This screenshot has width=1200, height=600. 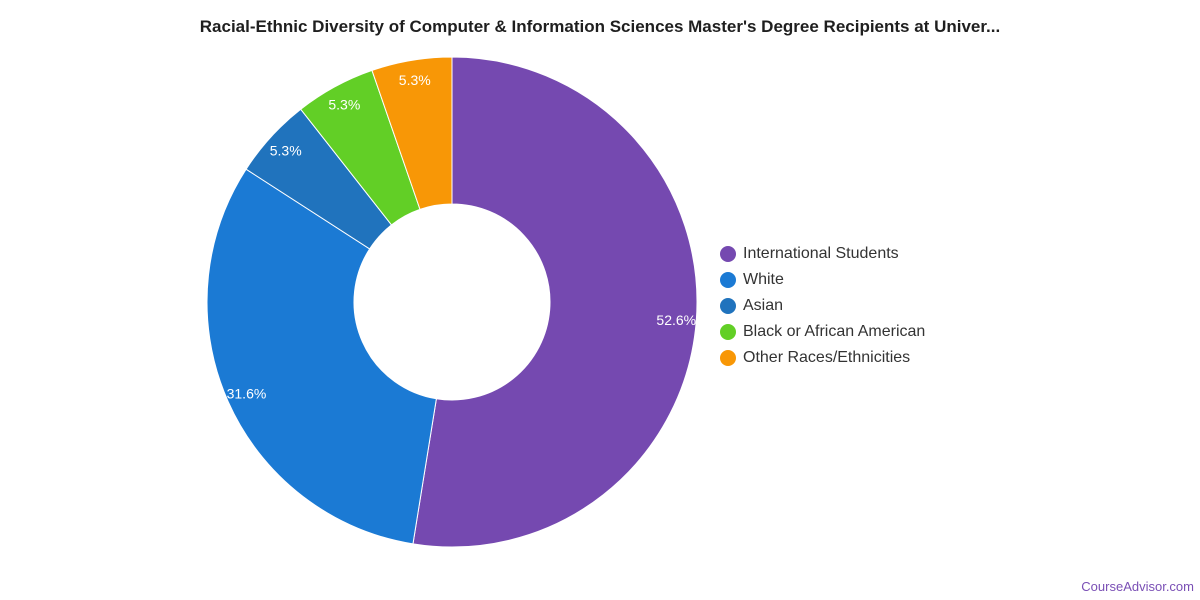 I want to click on slice-label-black-or-african-american: 5.3%, so click(x=344, y=104).